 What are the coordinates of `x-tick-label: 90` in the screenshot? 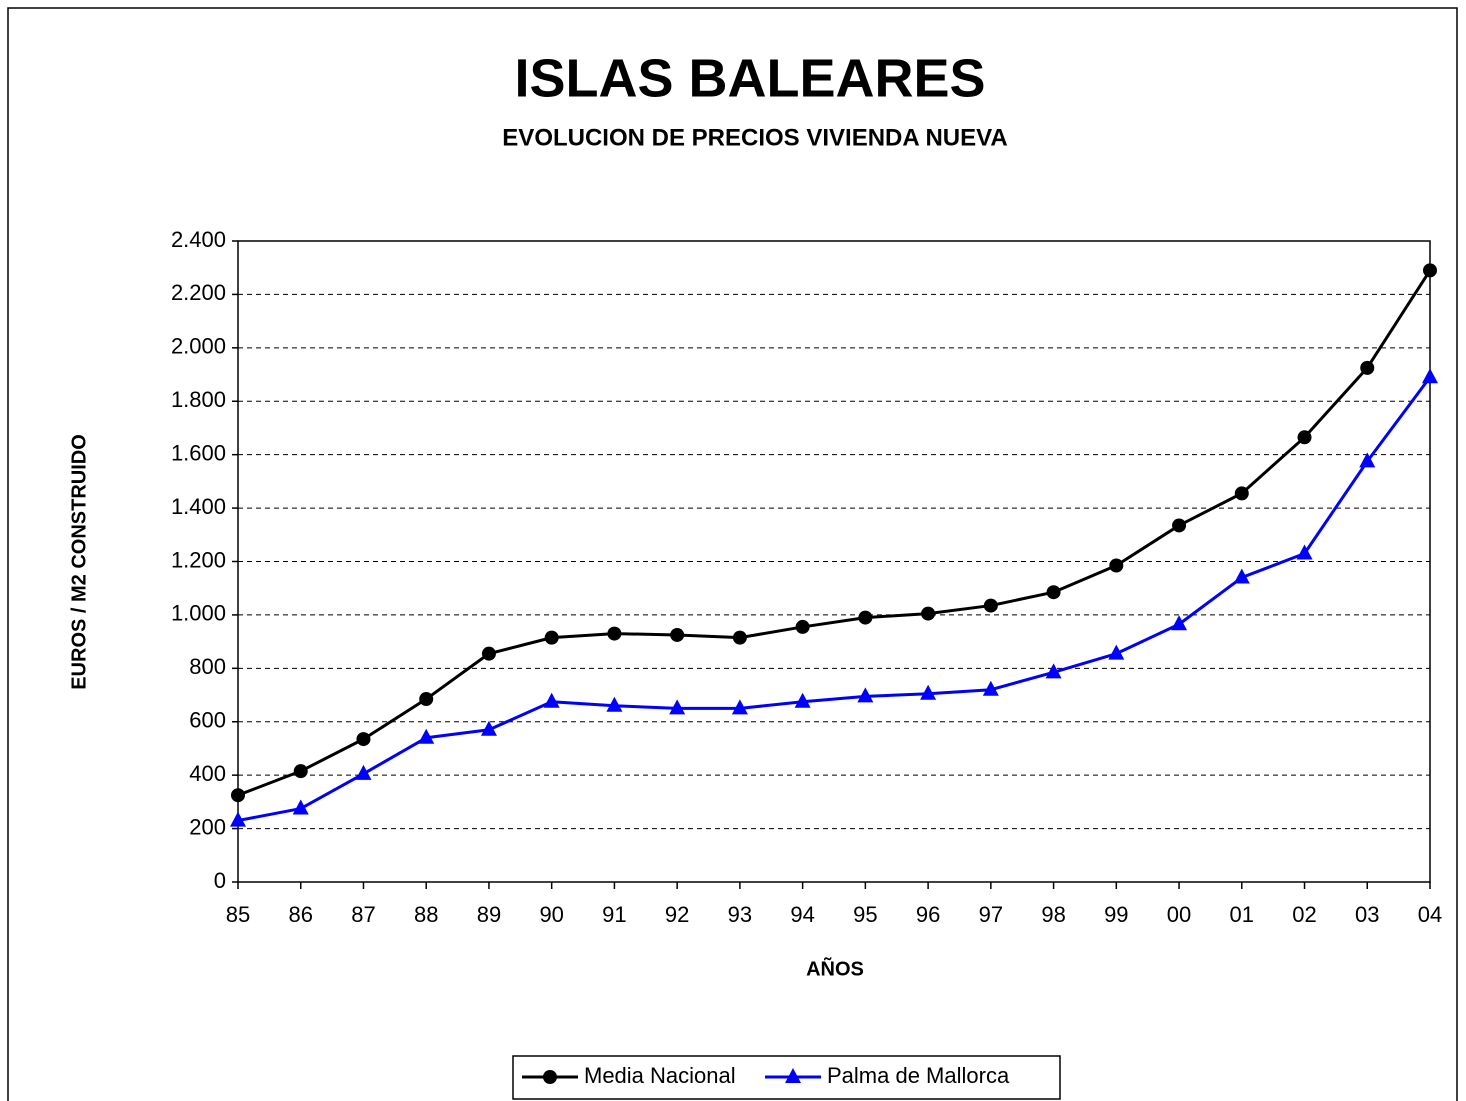 It's located at (551, 914).